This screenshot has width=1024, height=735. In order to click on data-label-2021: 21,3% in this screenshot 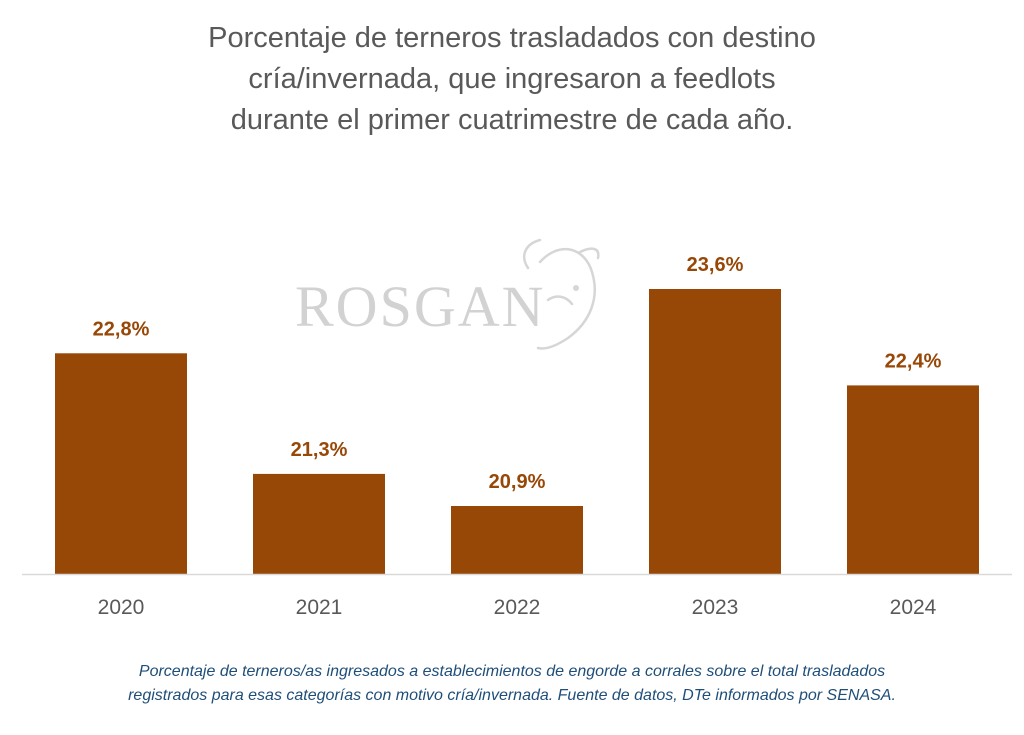, I will do `click(319, 450)`.